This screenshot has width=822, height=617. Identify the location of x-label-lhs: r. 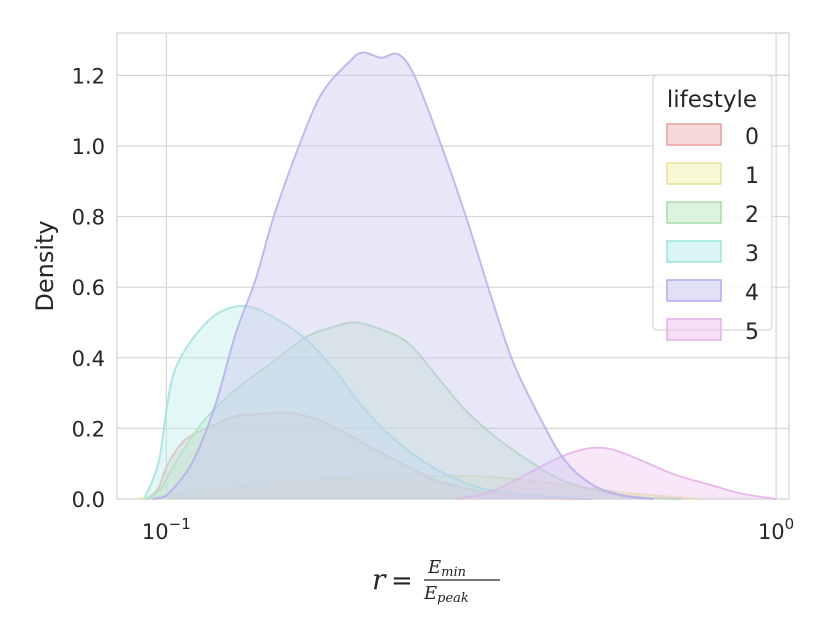
(379, 579).